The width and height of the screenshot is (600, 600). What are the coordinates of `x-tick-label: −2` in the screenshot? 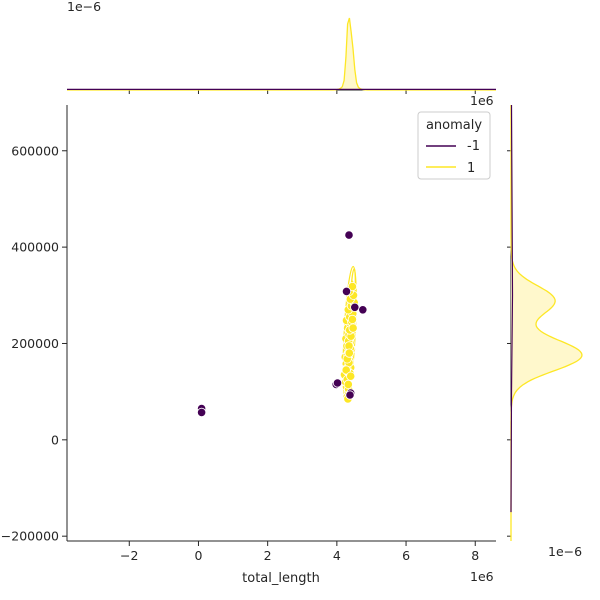 It's located at (129, 555).